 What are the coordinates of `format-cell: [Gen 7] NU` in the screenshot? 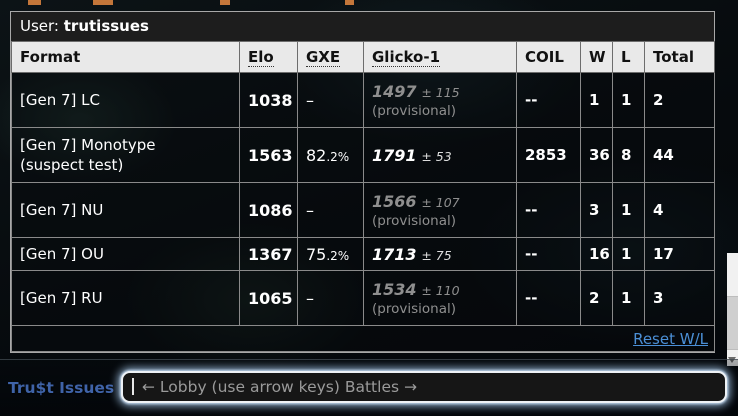 It's located at (125, 210).